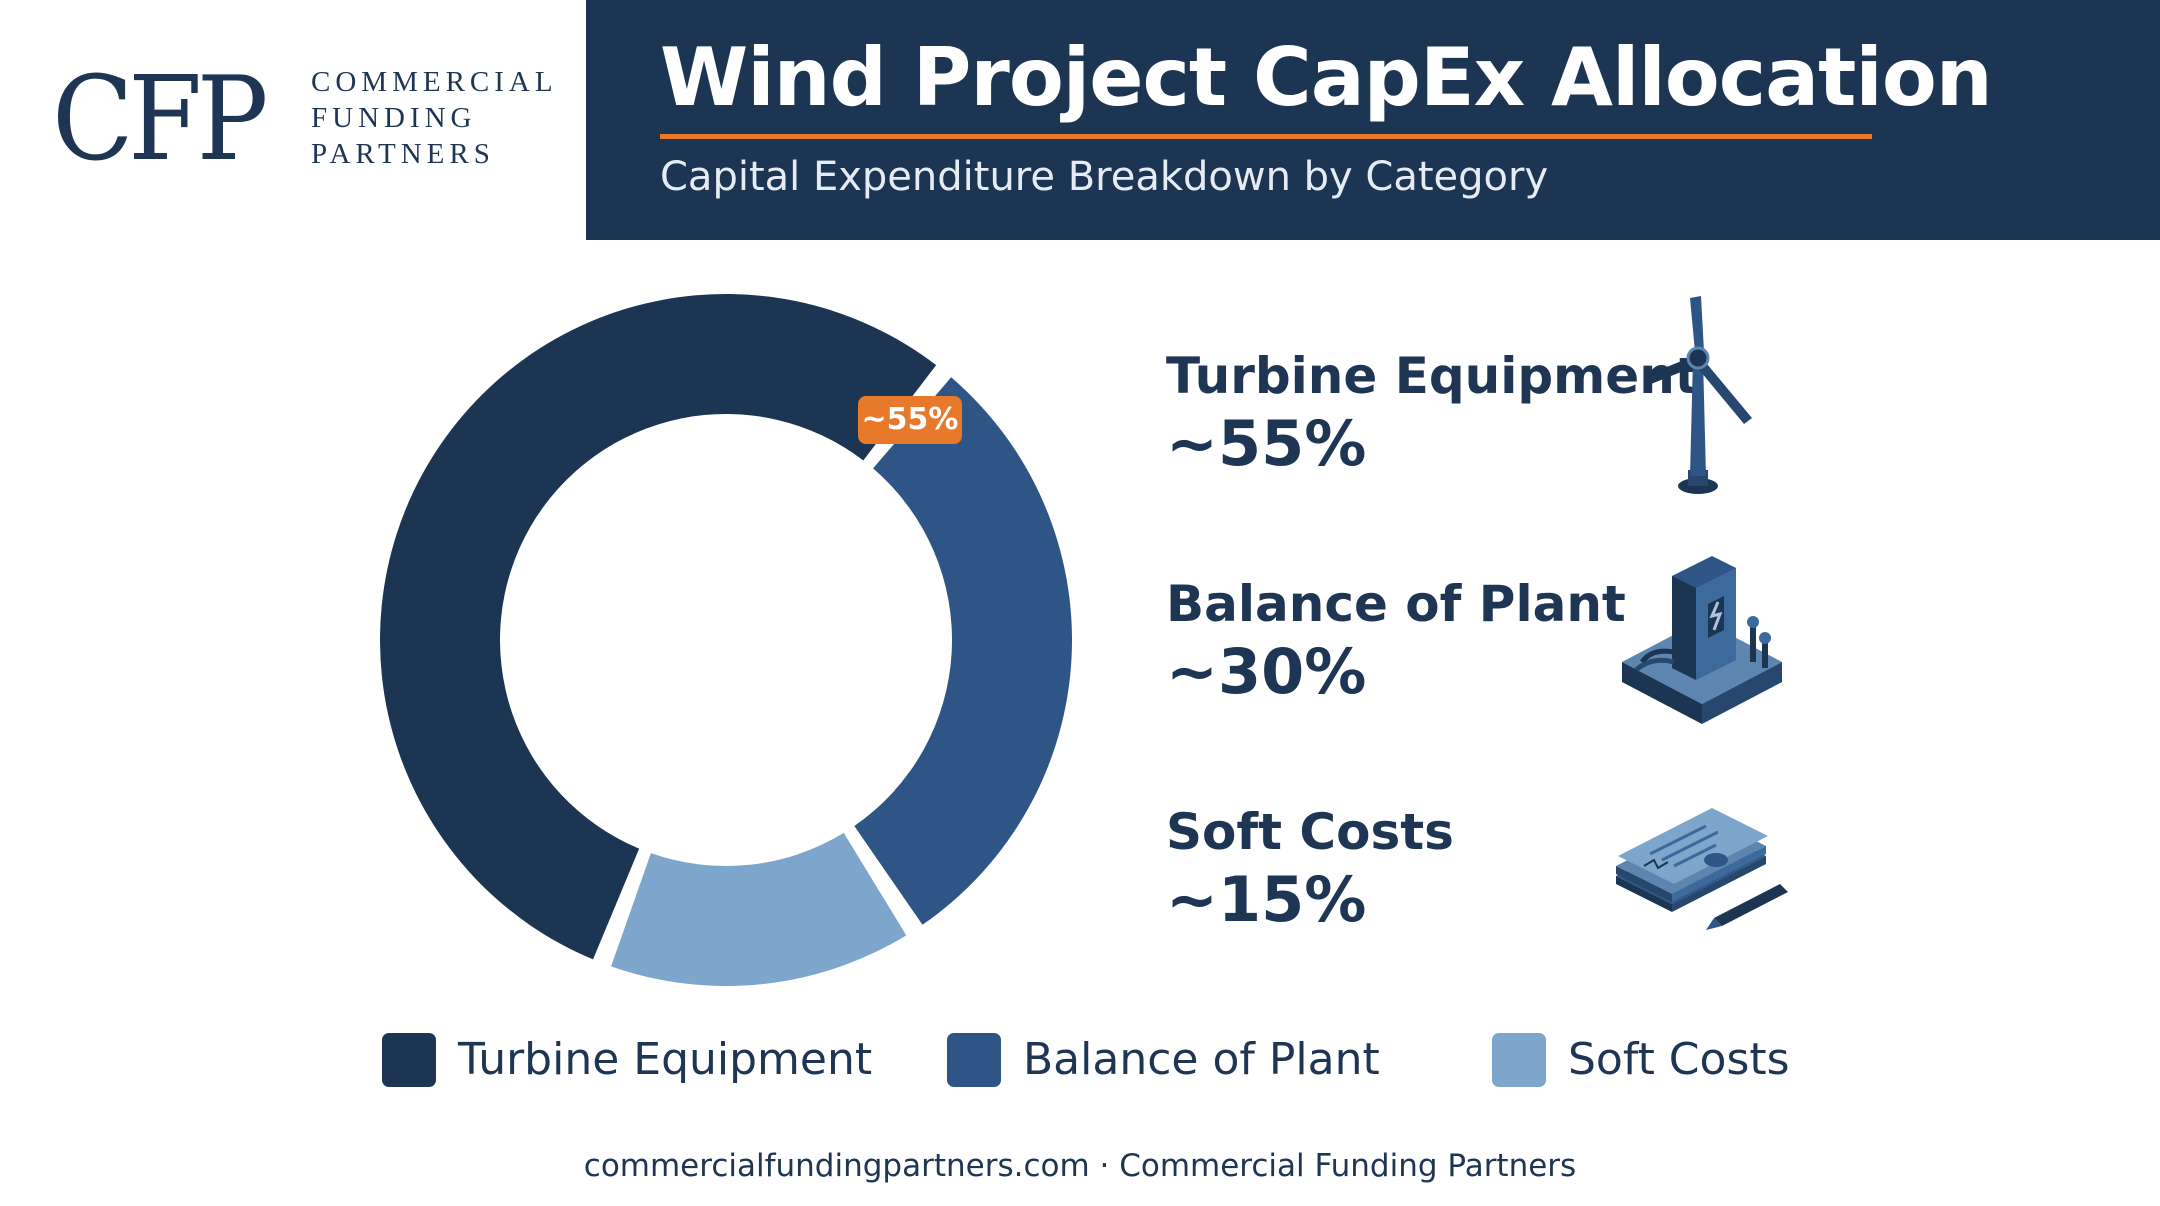 The image size is (2160, 1206). What do you see at coordinates (394, 118) in the screenshot?
I see `logo-line-2: FUNDING` at bounding box center [394, 118].